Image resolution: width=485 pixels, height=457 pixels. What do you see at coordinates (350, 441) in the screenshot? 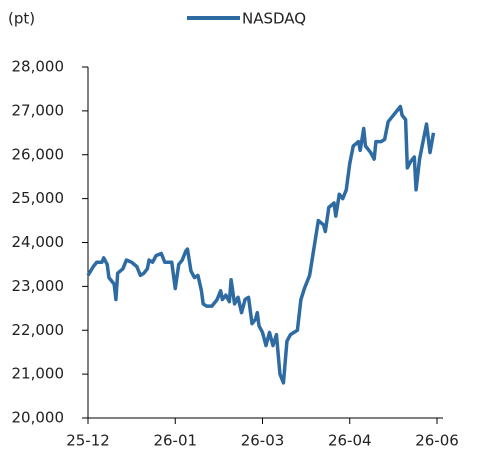
I see `x-tick-label: 26-04` at bounding box center [350, 441].